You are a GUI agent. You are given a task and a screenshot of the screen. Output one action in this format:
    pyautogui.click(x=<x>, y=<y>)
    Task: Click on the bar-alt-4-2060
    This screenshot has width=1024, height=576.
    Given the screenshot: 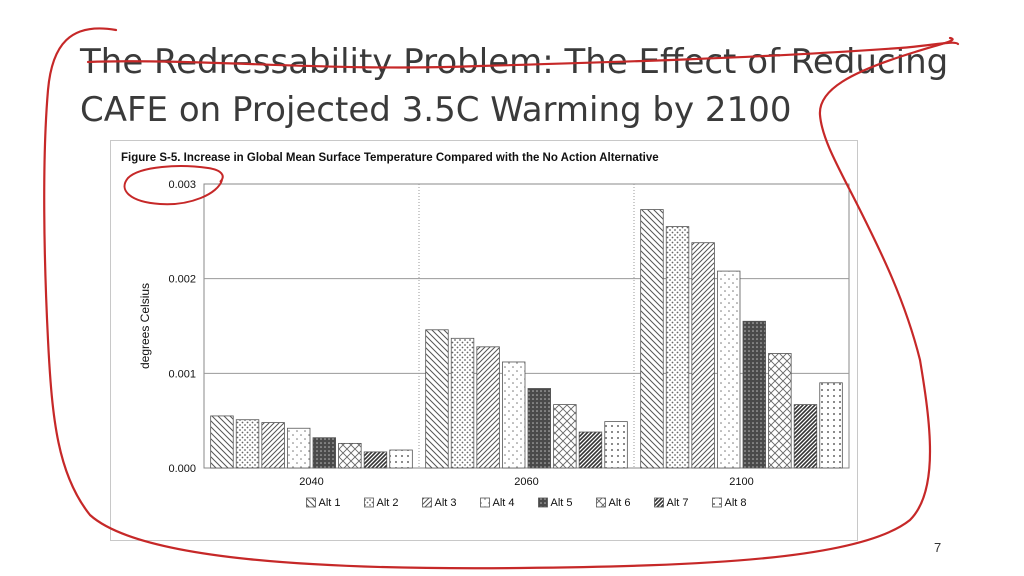 What is the action you would take?
    pyautogui.click(x=514, y=415)
    